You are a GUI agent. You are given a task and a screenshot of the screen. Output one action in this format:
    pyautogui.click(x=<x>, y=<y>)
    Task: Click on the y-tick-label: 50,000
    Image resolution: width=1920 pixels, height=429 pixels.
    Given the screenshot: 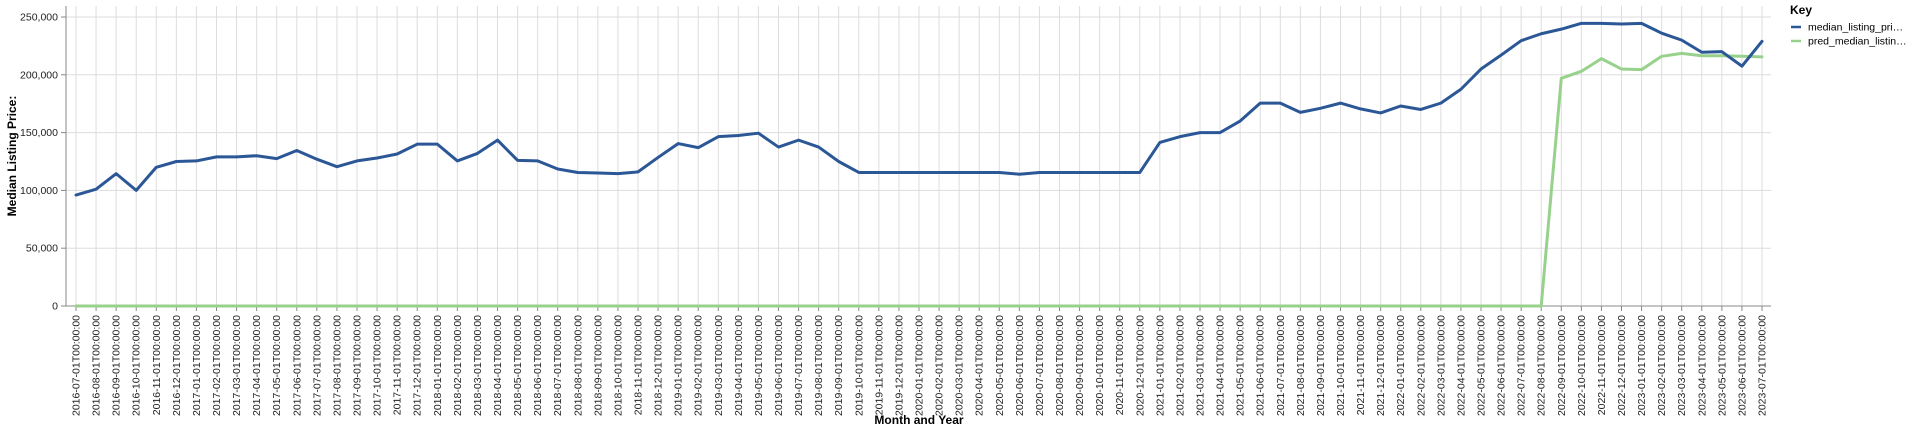 What is the action you would take?
    pyautogui.click(x=42, y=249)
    